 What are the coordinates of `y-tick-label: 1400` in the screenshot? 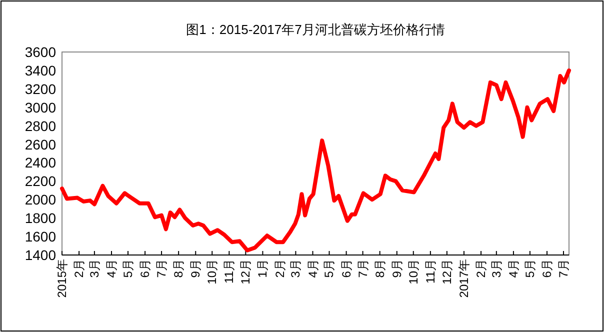 It's located at (40, 255).